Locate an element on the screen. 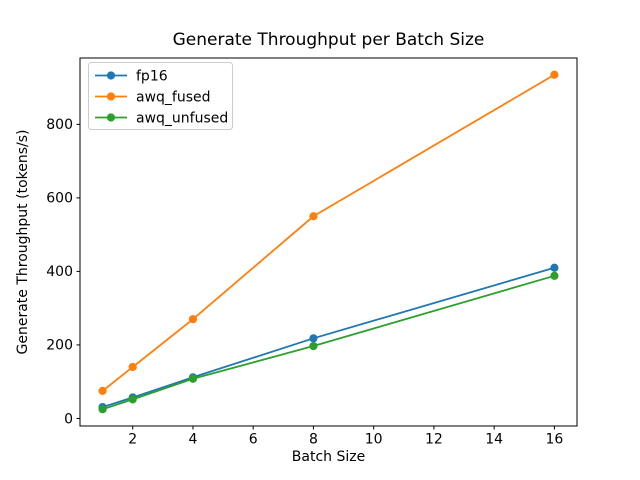  legend-label: awq_fused is located at coordinates (173, 97).